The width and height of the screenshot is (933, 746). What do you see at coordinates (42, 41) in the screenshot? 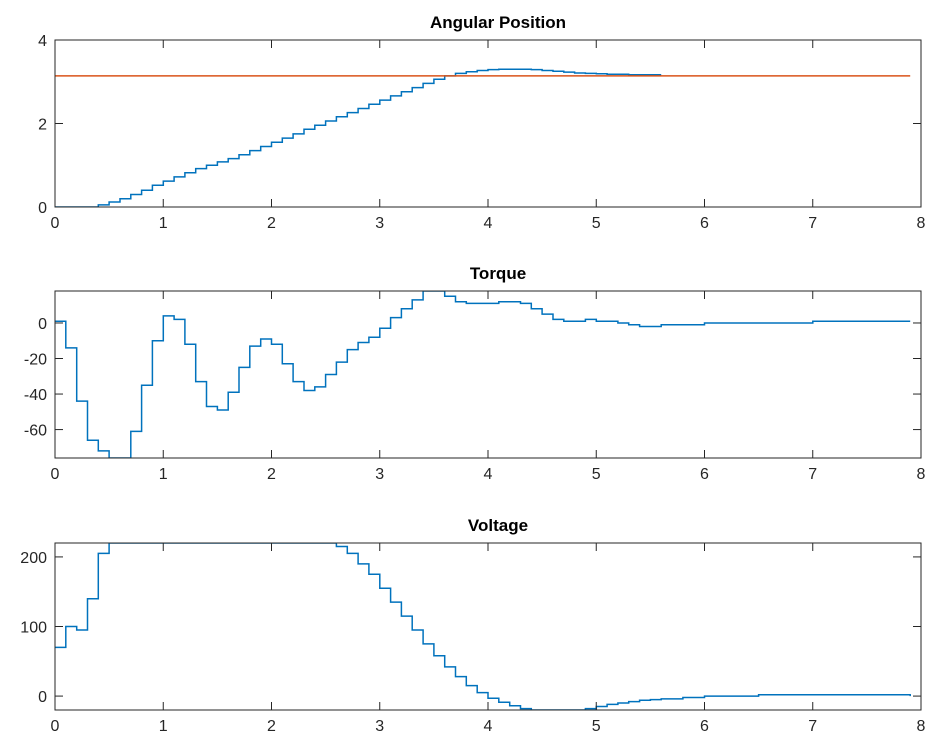
I see `y-tick-label: 4` at bounding box center [42, 41].